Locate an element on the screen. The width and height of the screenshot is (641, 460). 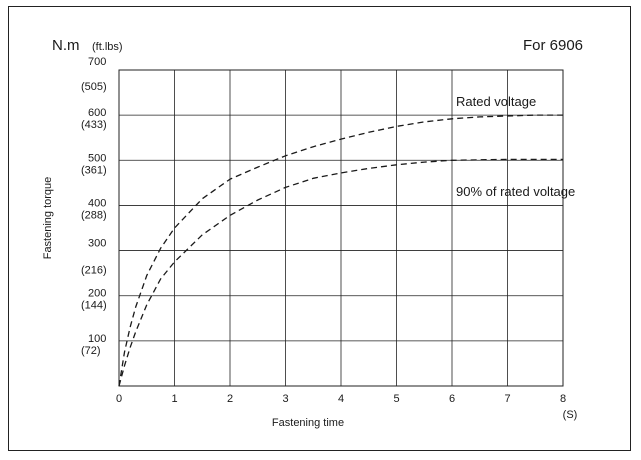
y-tick-label-nm: 400 is located at coordinates (97, 203).